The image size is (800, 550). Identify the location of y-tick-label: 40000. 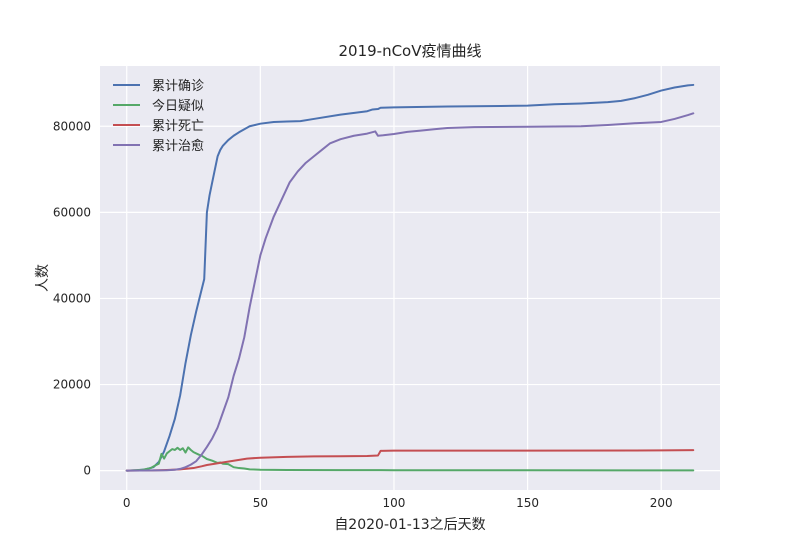
(72, 298).